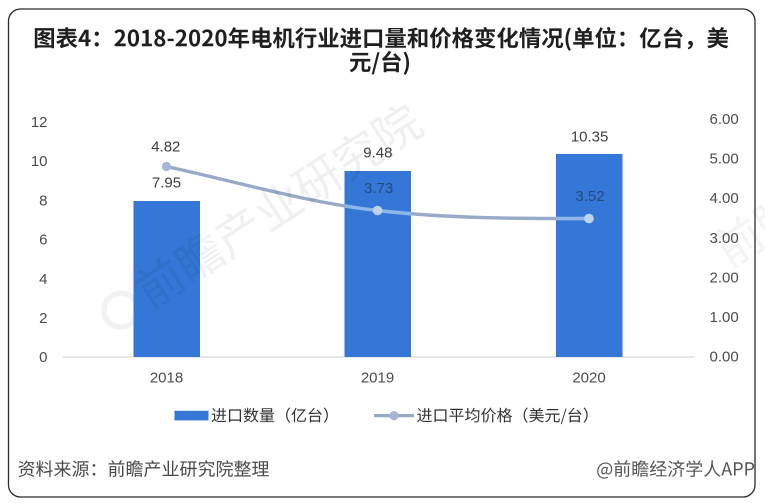  What do you see at coordinates (166, 183) in the screenshot?
I see `svg-text: 7.95` at bounding box center [166, 183].